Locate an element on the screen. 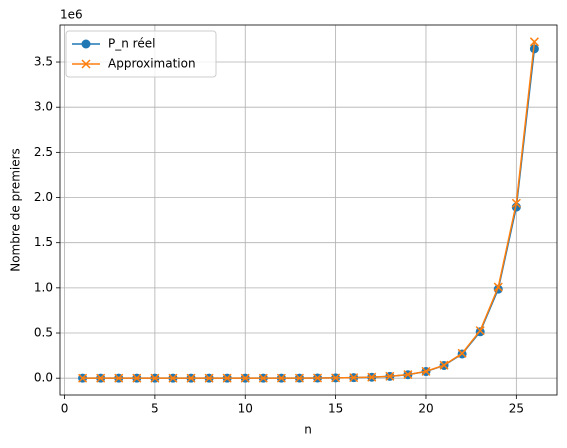 Image resolution: width=567 pixels, height=448 pixels. legend-label: Approximation is located at coordinates (152, 64).